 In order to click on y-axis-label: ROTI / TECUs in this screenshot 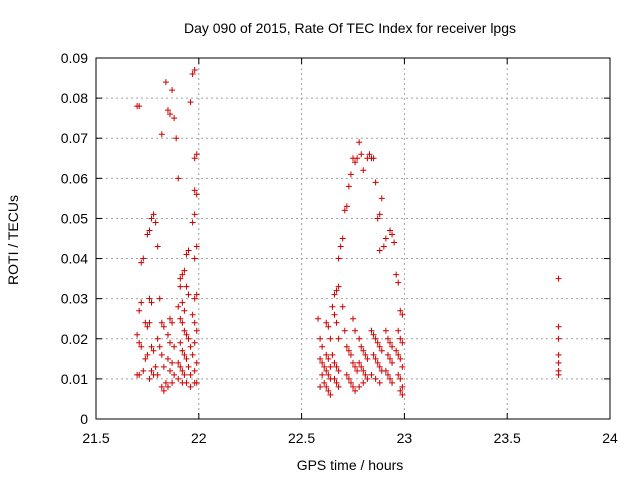, I will do `click(13, 240)`.